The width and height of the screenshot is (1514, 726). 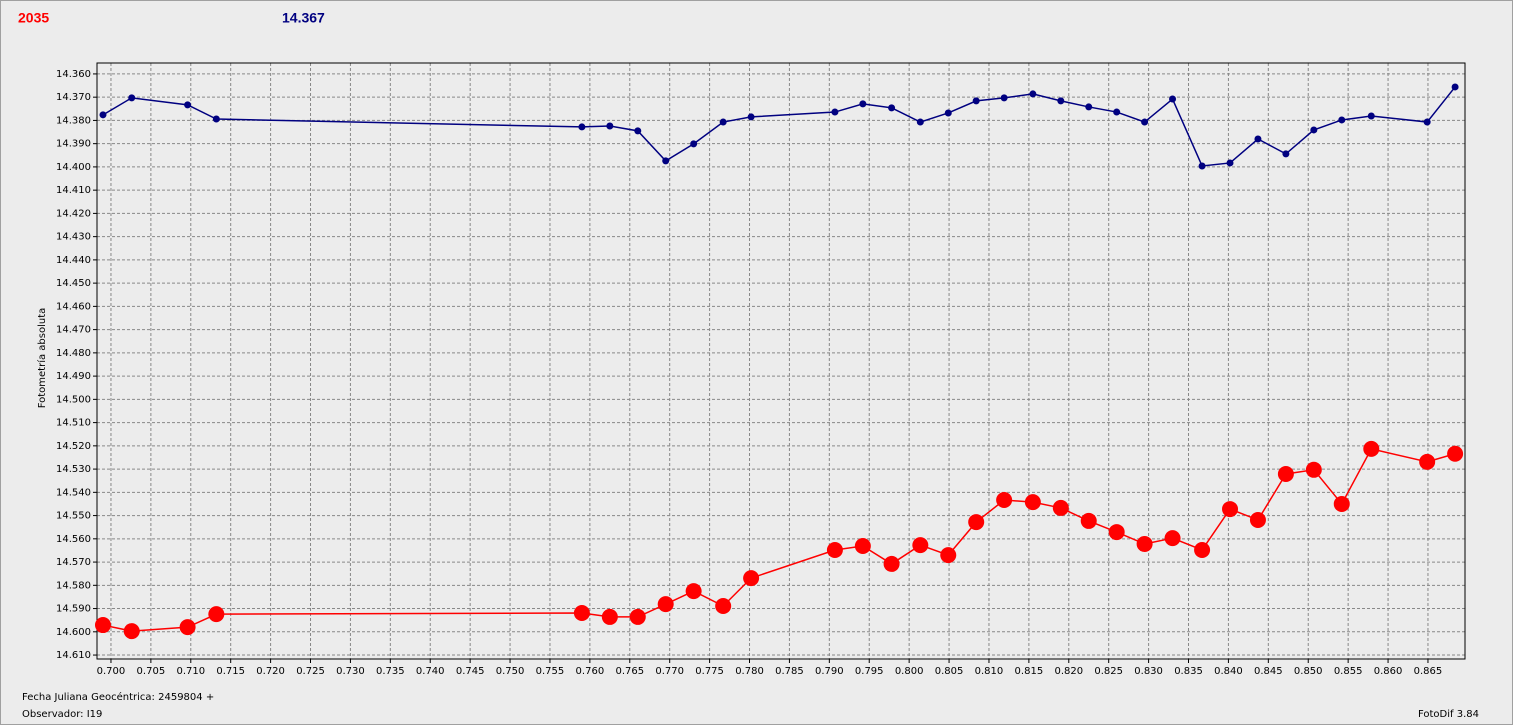 I want to click on software: FotoDif 3.84, so click(x=1448, y=714).